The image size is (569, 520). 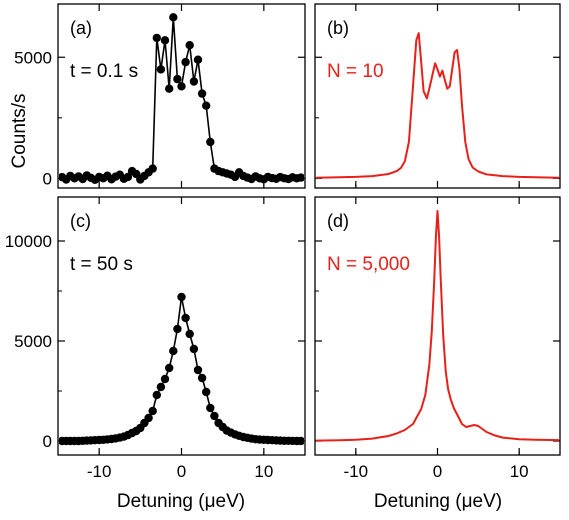 I want to click on x-axis-label-right: Detuning (μeV), so click(x=438, y=501).